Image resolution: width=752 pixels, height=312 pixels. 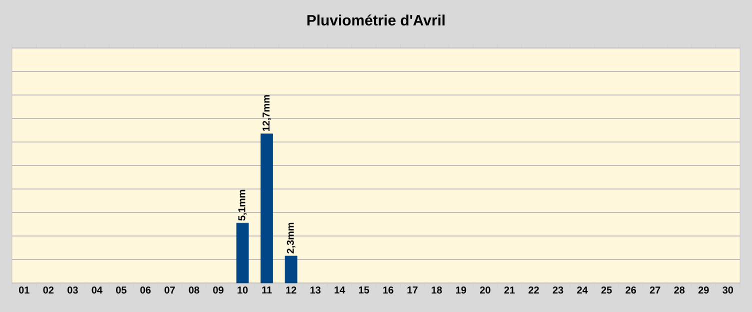 What do you see at coordinates (169, 290) in the screenshot?
I see `x-tick-label: 07` at bounding box center [169, 290].